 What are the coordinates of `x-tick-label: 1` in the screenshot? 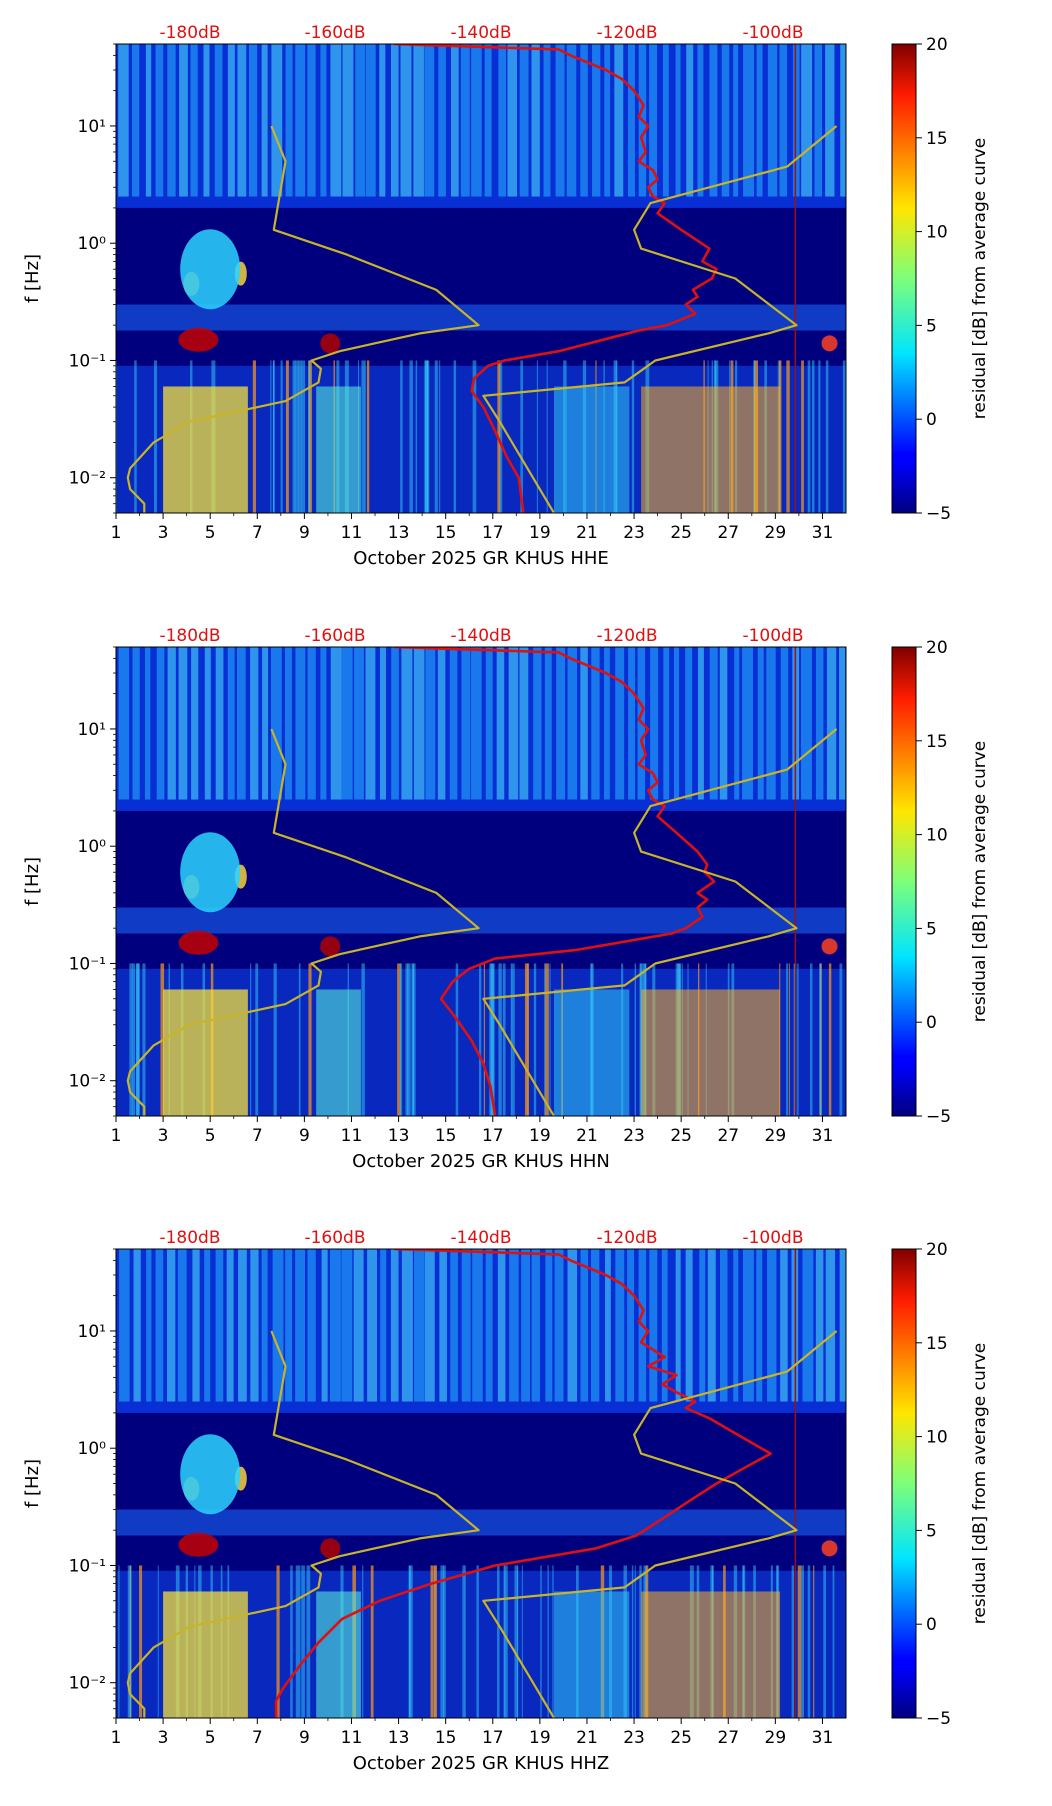 It's located at (116, 1738).